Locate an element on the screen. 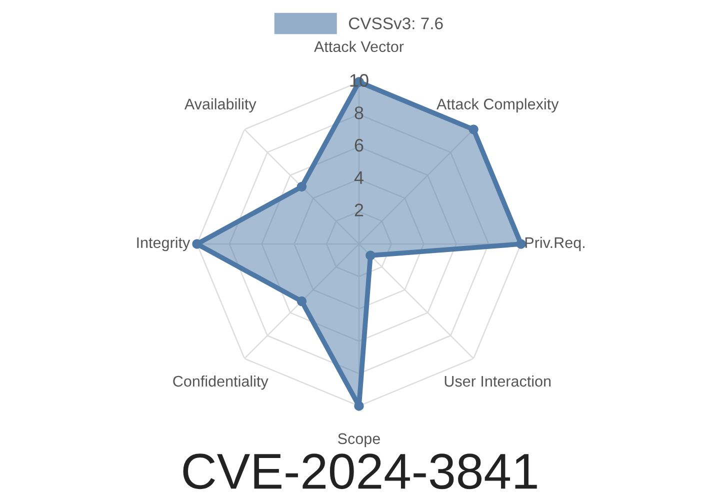 Image resolution: width=720 pixels, height=504 pixels. y-tick-label: 4 is located at coordinates (359, 177).